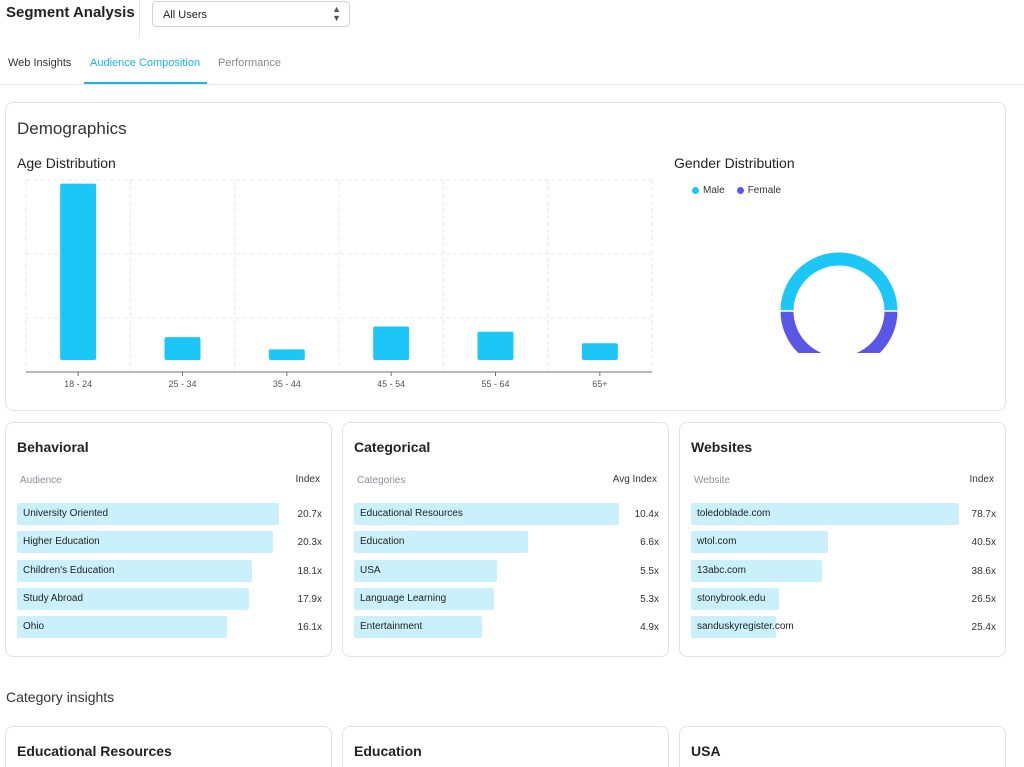  I want to click on insight-card-usa: USA, so click(842, 746).